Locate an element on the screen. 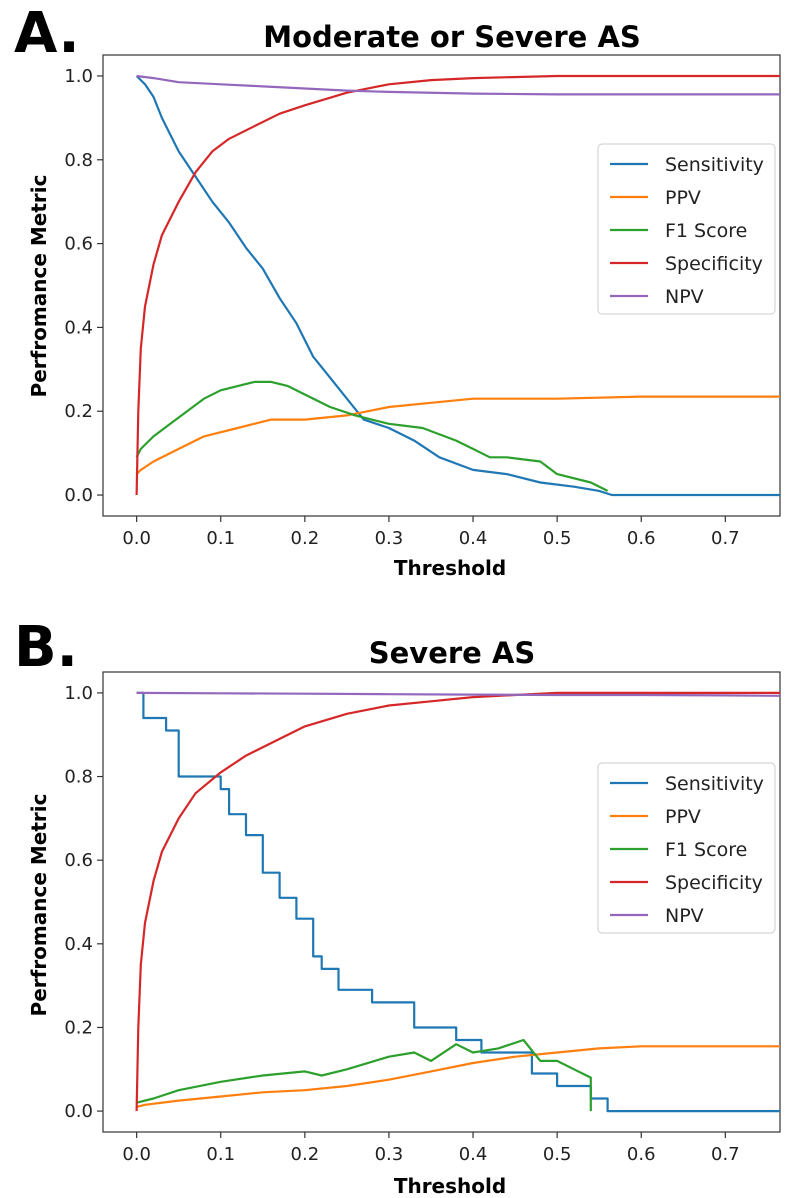 This screenshot has width=787, height=1198. panel-letter-b: B. is located at coordinates (46, 647).